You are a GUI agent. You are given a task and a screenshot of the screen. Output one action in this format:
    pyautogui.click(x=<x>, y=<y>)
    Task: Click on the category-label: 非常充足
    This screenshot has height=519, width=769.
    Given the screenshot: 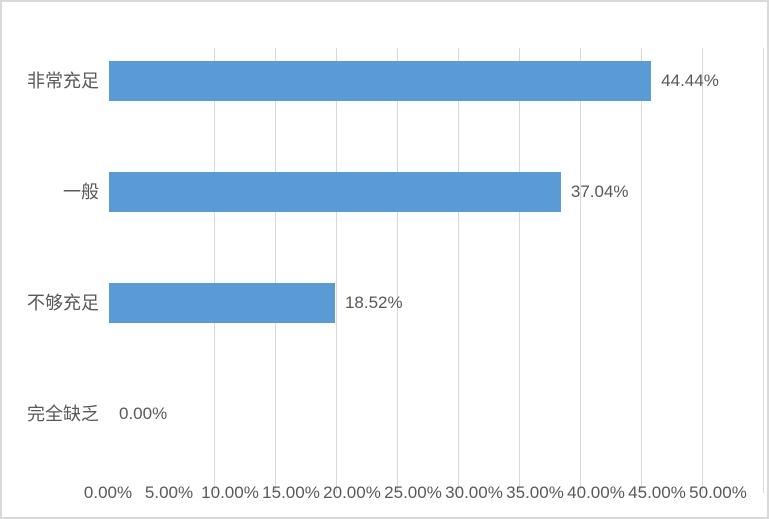 What is the action you would take?
    pyautogui.click(x=63, y=80)
    